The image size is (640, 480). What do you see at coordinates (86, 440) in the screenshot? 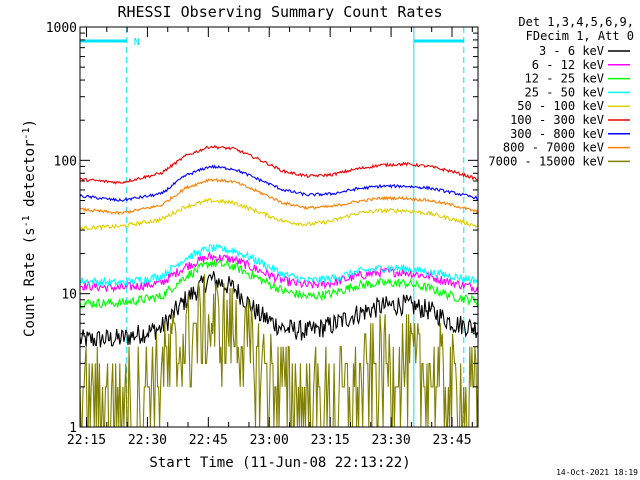
I see `x-tick-label: 22:15` at bounding box center [86, 440].